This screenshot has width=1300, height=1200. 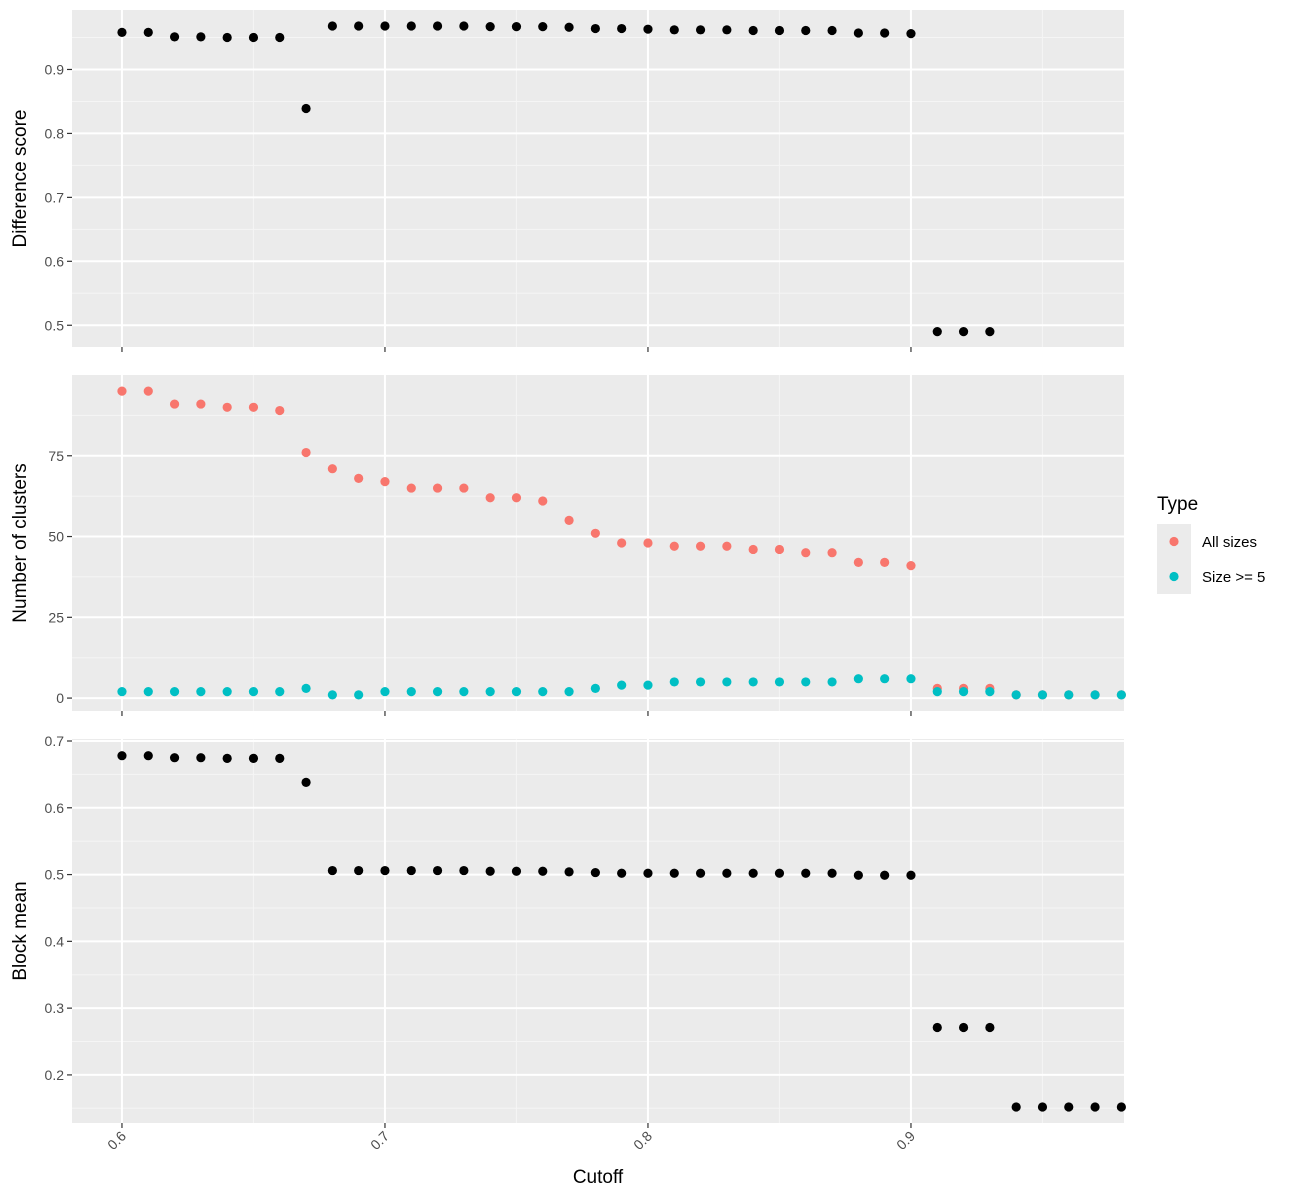 I want to click on x-tick-label: 0.9, so click(x=905, y=1140).